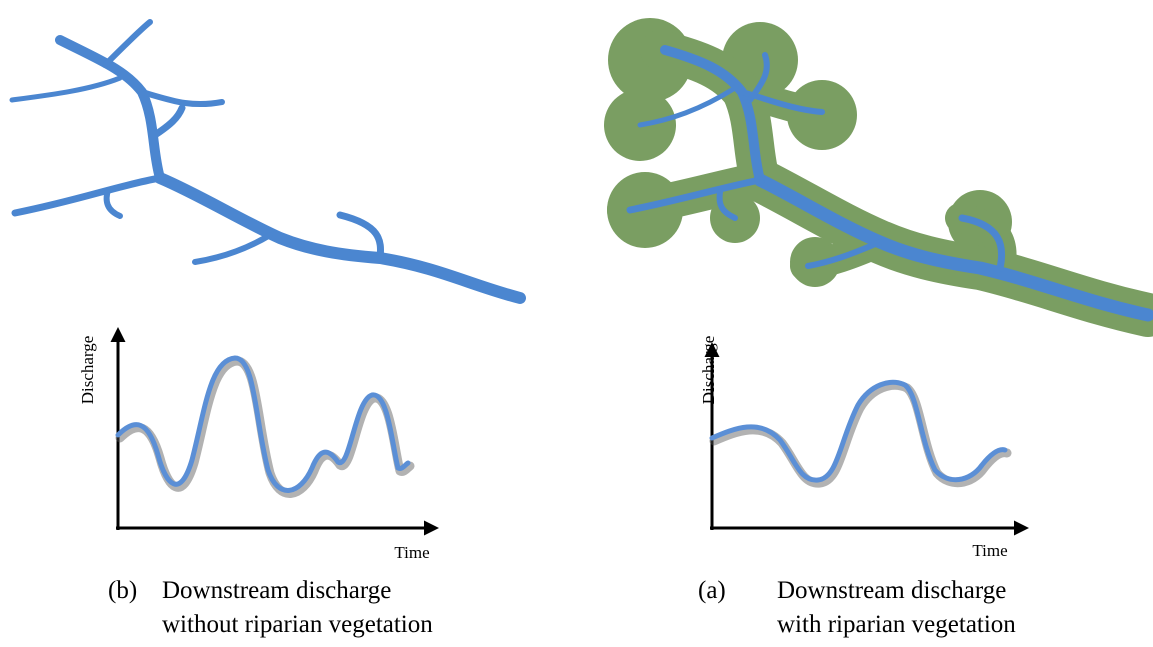 This screenshot has height=647, width=1153. What do you see at coordinates (297, 624) in the screenshot?
I see `caption-line: without riparian vegetation` at bounding box center [297, 624].